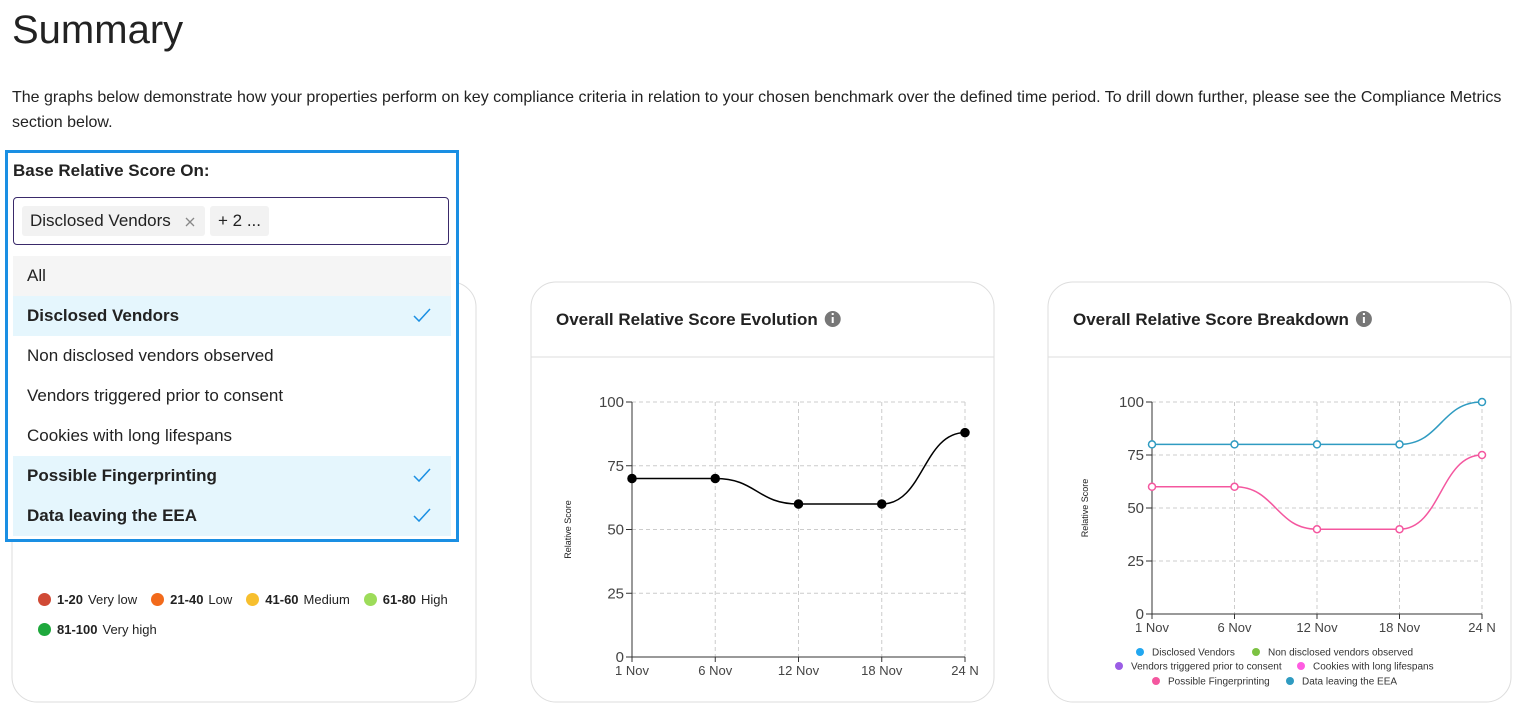 The width and height of the screenshot is (1524, 714). What do you see at coordinates (1235, 627) in the screenshot?
I see `x-tick-label: 6 Nov` at bounding box center [1235, 627].